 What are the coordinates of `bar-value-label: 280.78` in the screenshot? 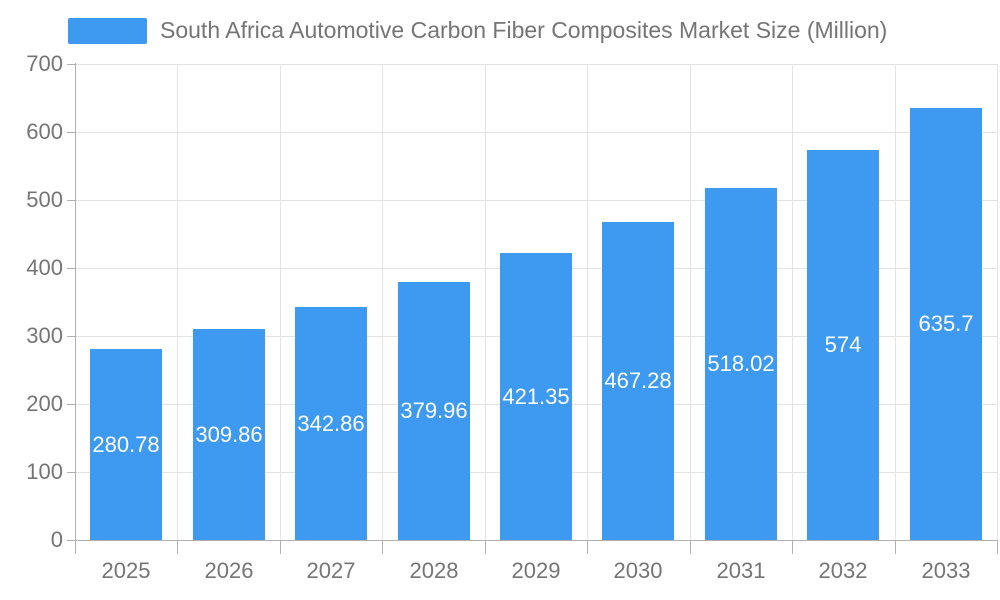 It's located at (126, 444).